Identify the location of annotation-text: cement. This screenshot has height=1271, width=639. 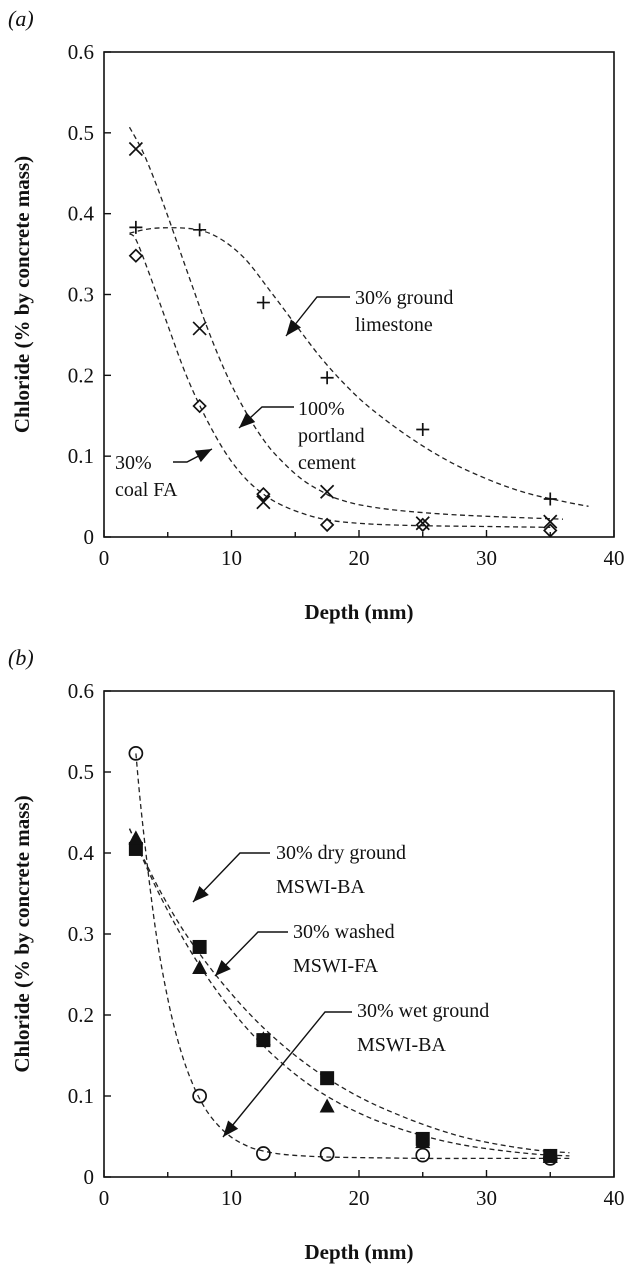
(327, 463).